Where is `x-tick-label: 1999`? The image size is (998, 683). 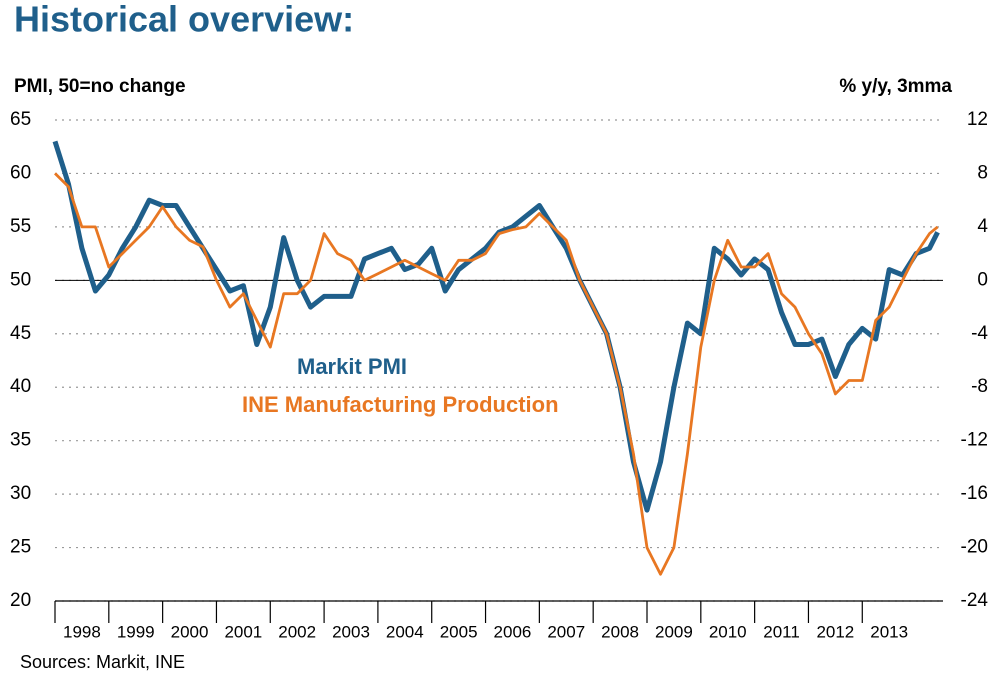 x-tick-label: 1999 is located at coordinates (136, 631).